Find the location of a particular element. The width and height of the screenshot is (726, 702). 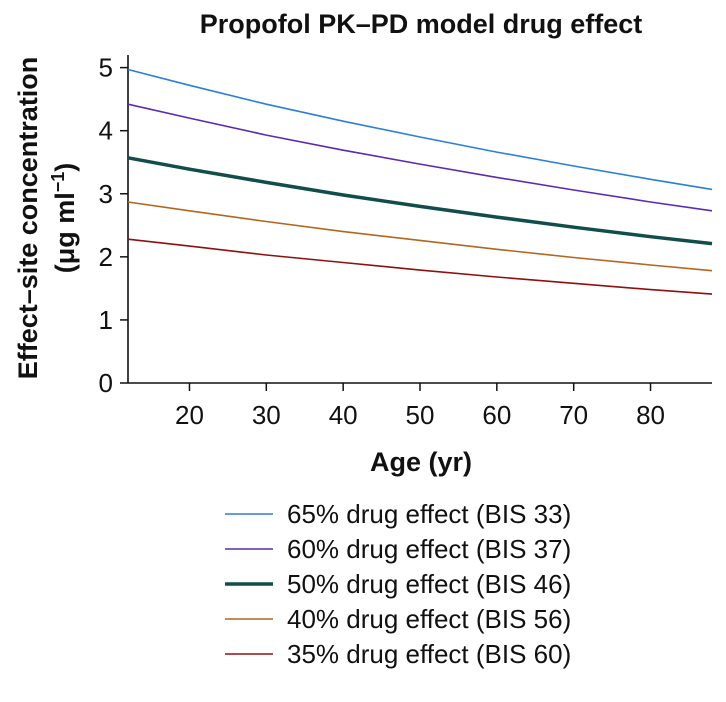

y-tick-label: 3 is located at coordinates (106, 194).